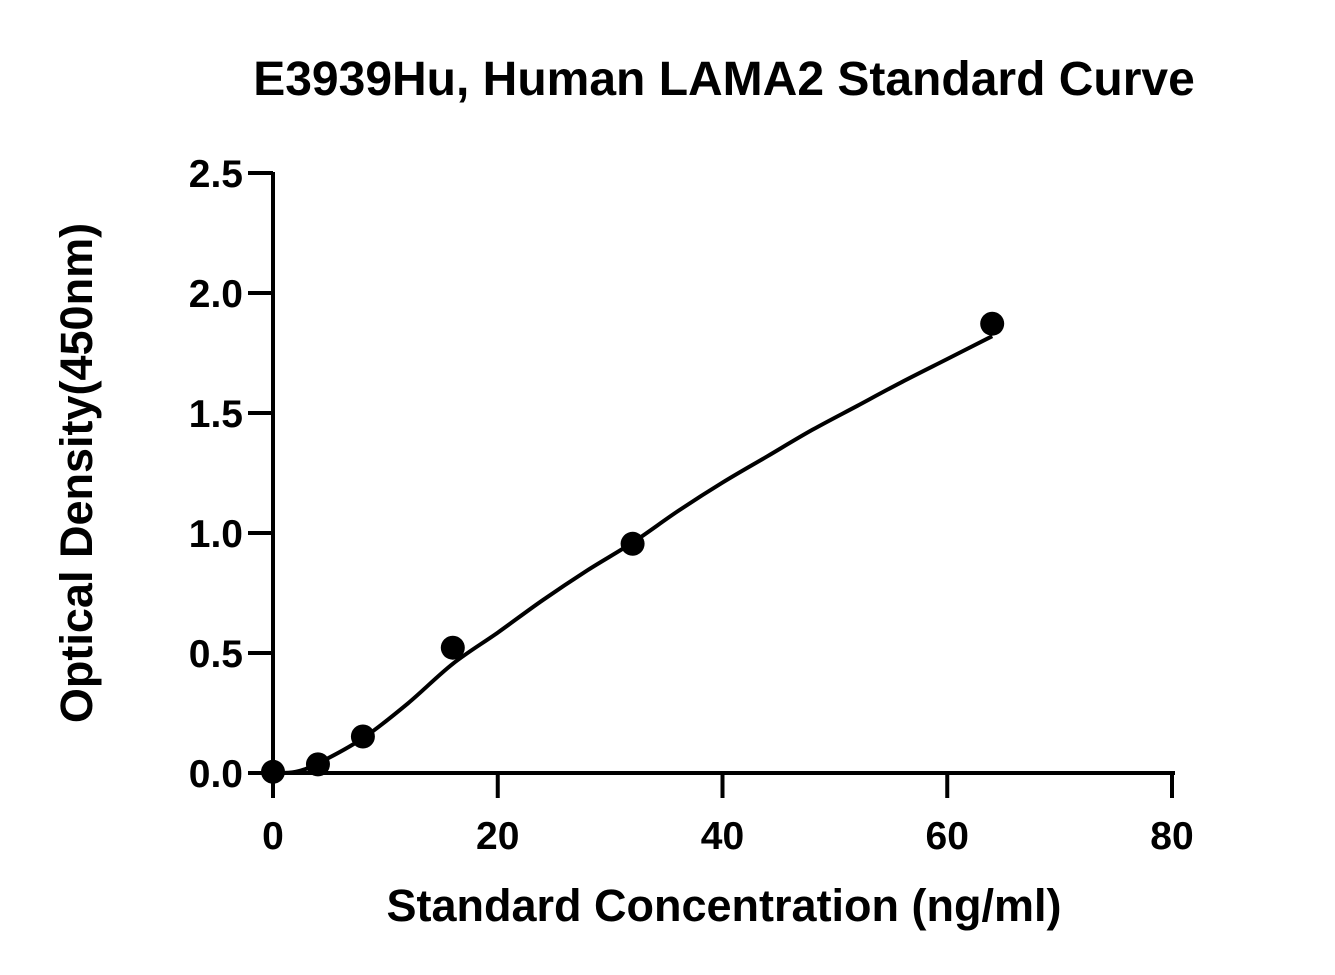  What do you see at coordinates (216, 534) in the screenshot?
I see `y-tick-label: 1.0` at bounding box center [216, 534].